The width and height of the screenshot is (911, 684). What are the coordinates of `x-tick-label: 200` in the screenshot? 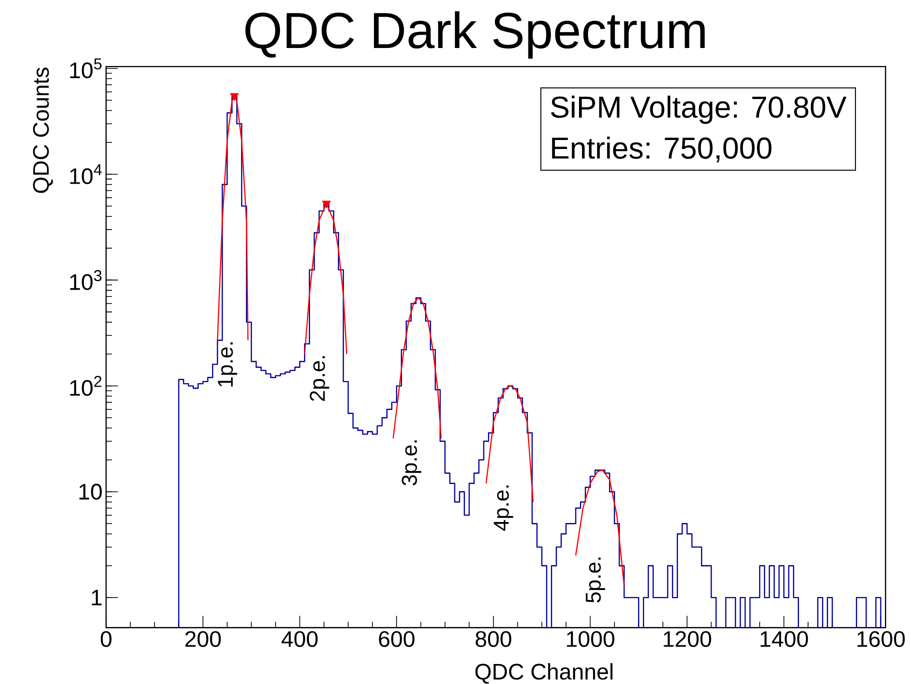 It's located at (203, 638).